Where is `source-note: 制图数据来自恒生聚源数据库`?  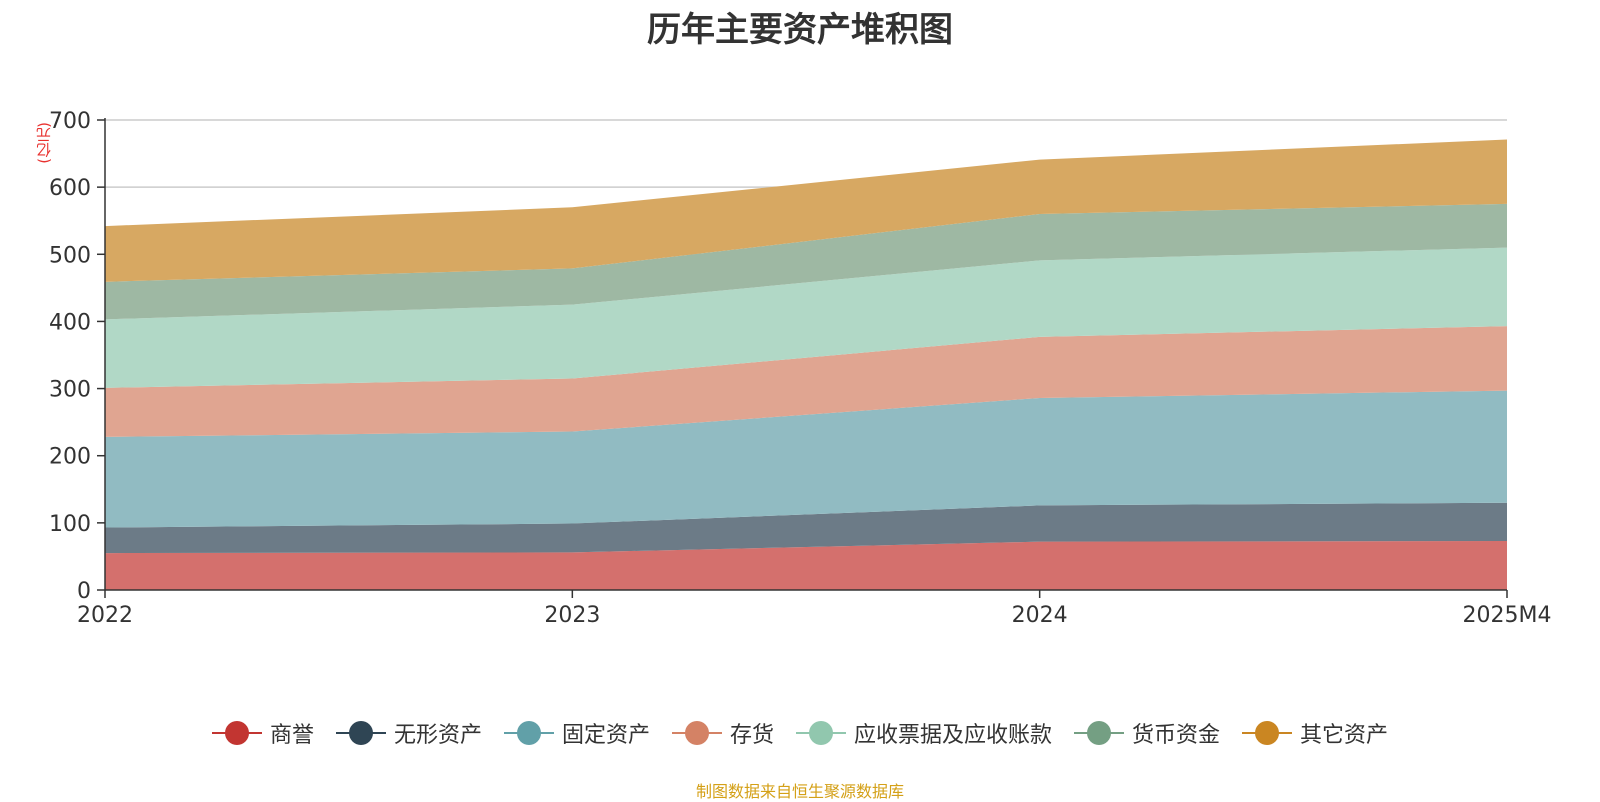
source-note: 制图数据来自恒生聚源数据库 is located at coordinates (799, 791).